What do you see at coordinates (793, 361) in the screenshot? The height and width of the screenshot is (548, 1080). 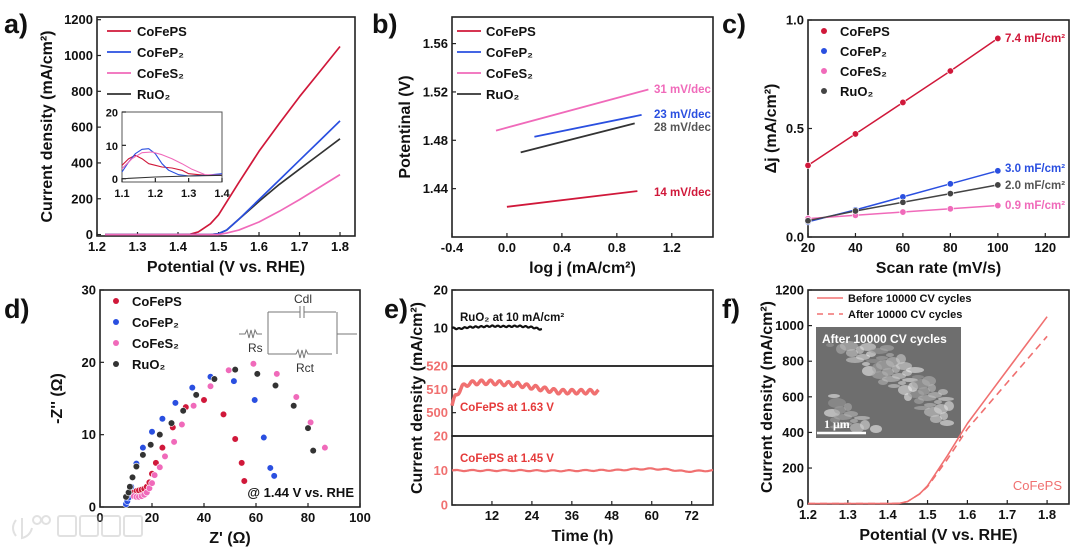 I see `y-tick-label: 800` at bounding box center [793, 361].